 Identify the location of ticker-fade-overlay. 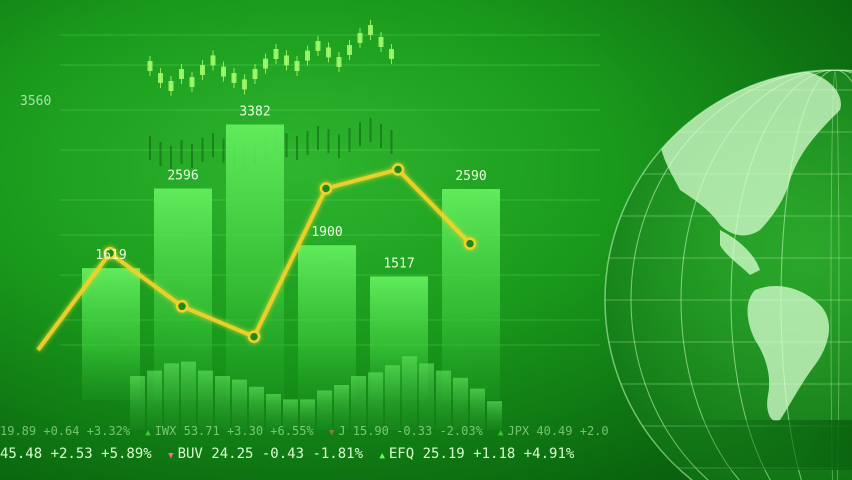
(752, 445).